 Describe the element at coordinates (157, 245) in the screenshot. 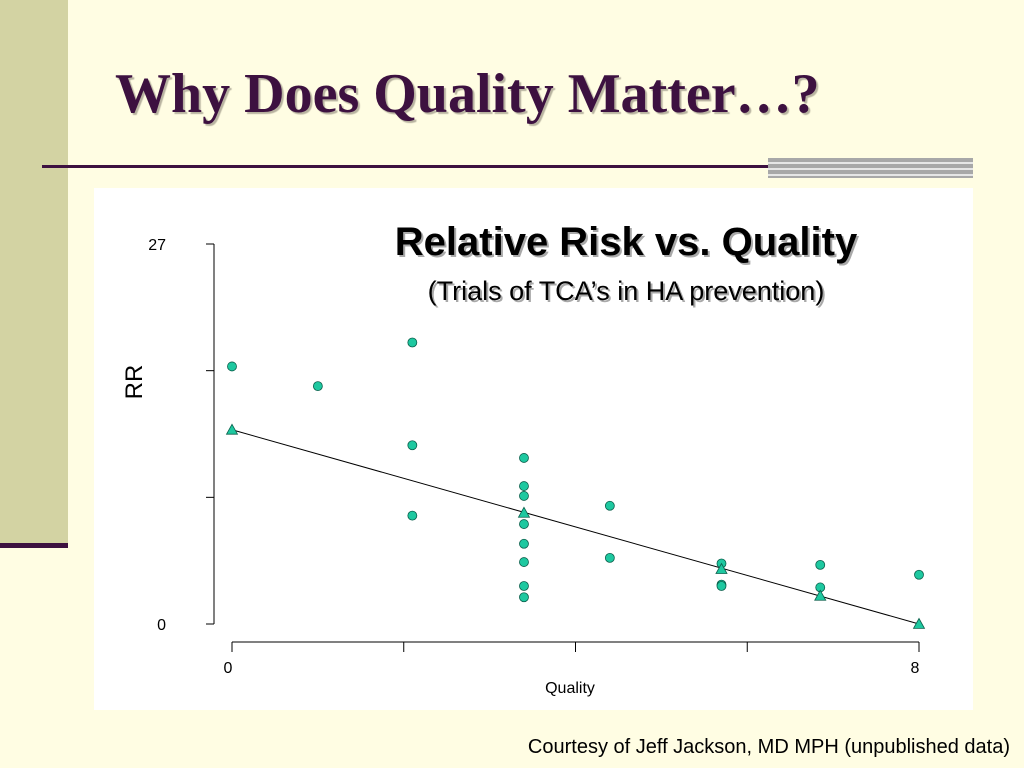

I see `y-tick-label: 27` at that location.